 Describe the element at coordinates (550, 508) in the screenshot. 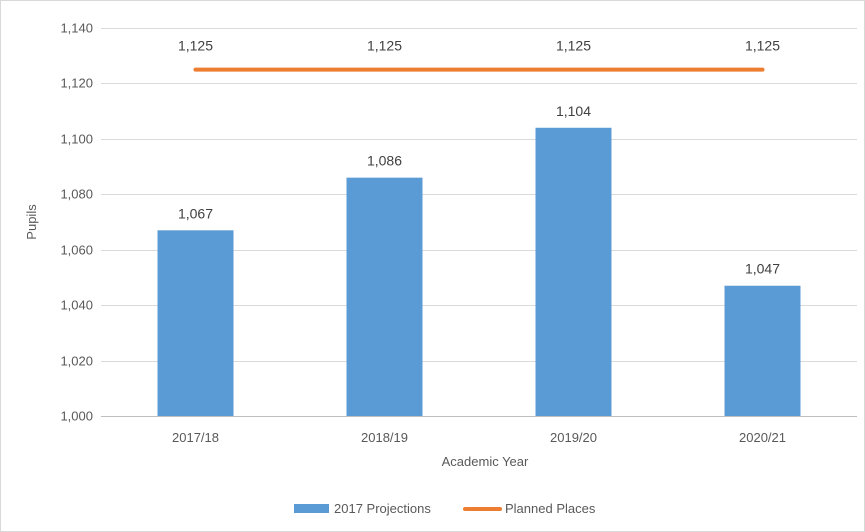

I see `legend-label-planned: Planned Places` at that location.